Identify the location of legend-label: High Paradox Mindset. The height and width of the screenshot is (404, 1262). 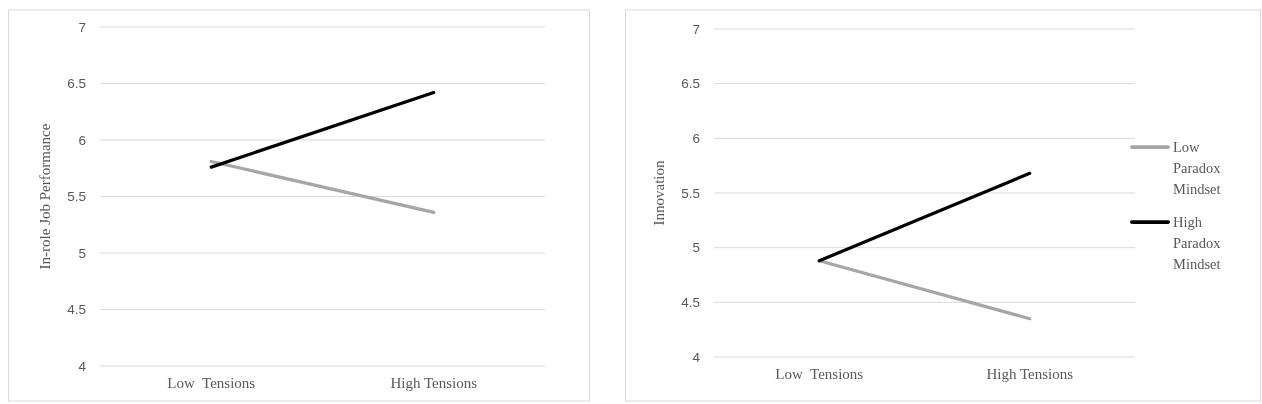
(1197, 243).